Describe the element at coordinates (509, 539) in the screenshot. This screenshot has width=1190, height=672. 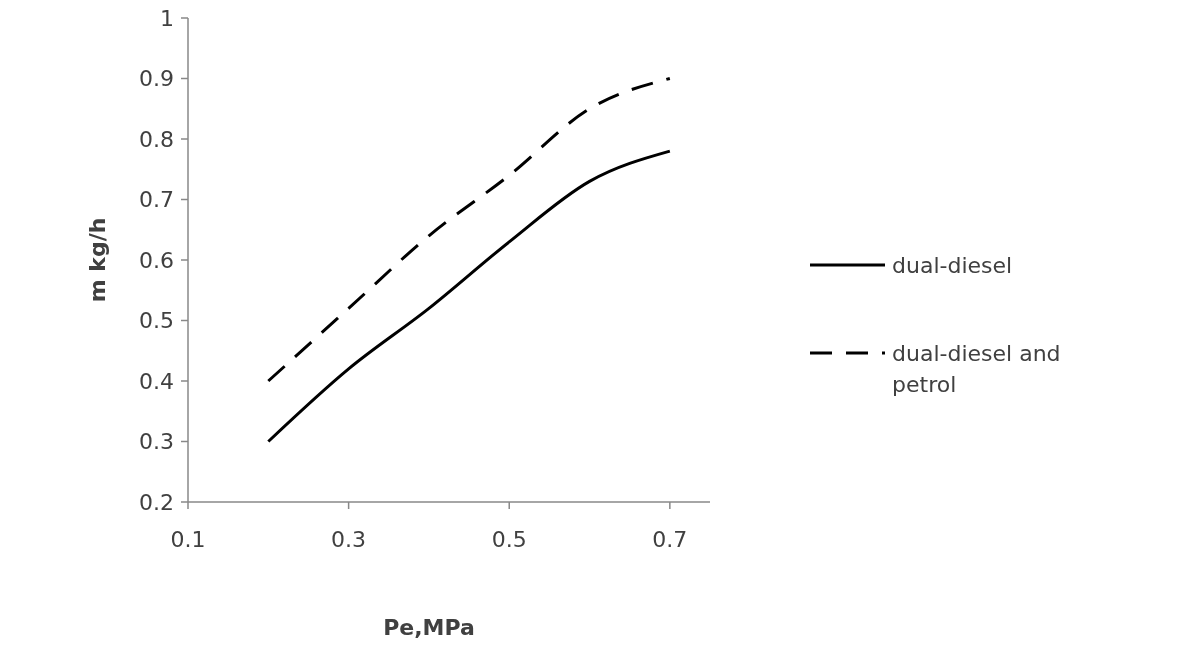
I see `x-tick-label: 0.5` at that location.